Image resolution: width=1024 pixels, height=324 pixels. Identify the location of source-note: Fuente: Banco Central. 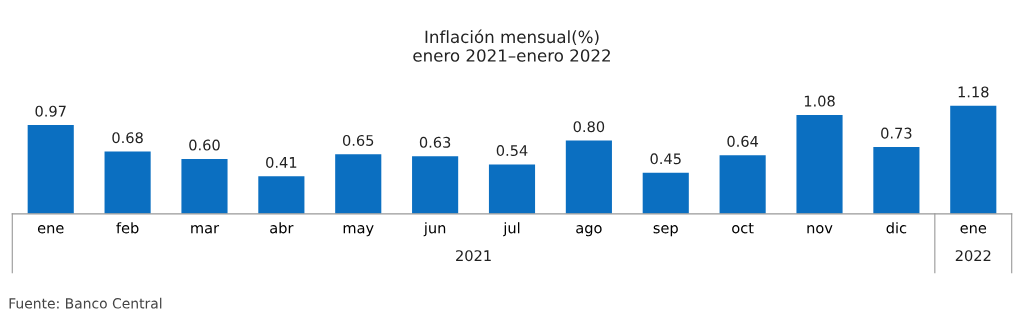
(85, 303).